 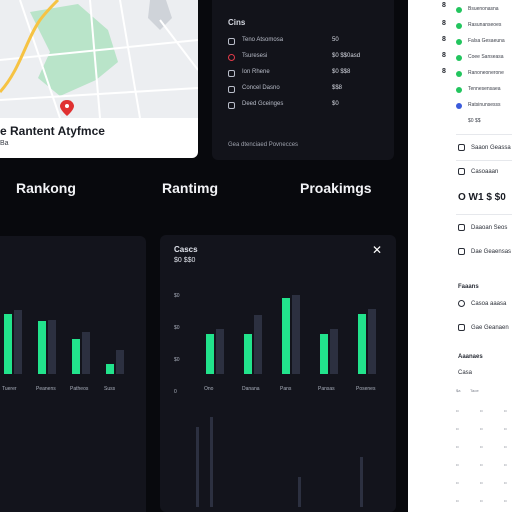 What do you see at coordinates (484, 122) in the screenshot?
I see `panel-value: $0 $$` at bounding box center [484, 122].